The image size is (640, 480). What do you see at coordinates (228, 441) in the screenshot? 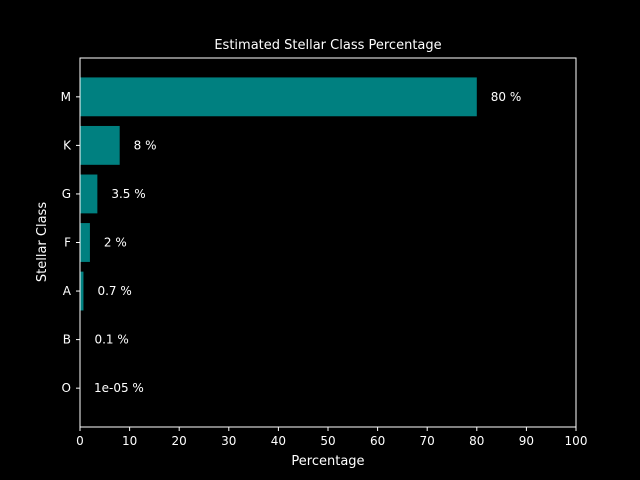
I see `x-tick-label-30: 30` at bounding box center [228, 441].